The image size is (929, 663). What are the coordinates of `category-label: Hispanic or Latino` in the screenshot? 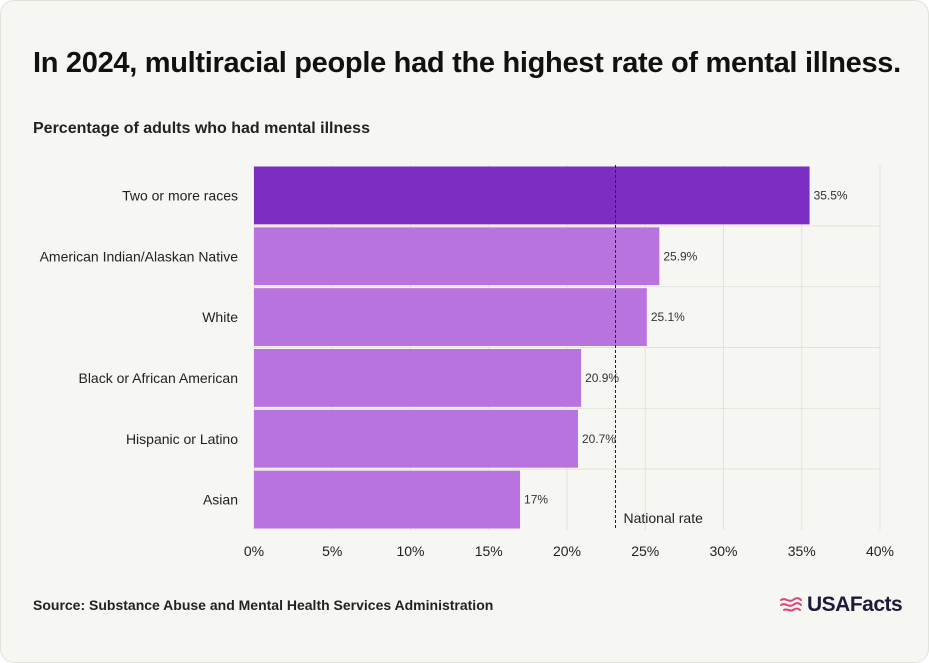 It's located at (182, 439).